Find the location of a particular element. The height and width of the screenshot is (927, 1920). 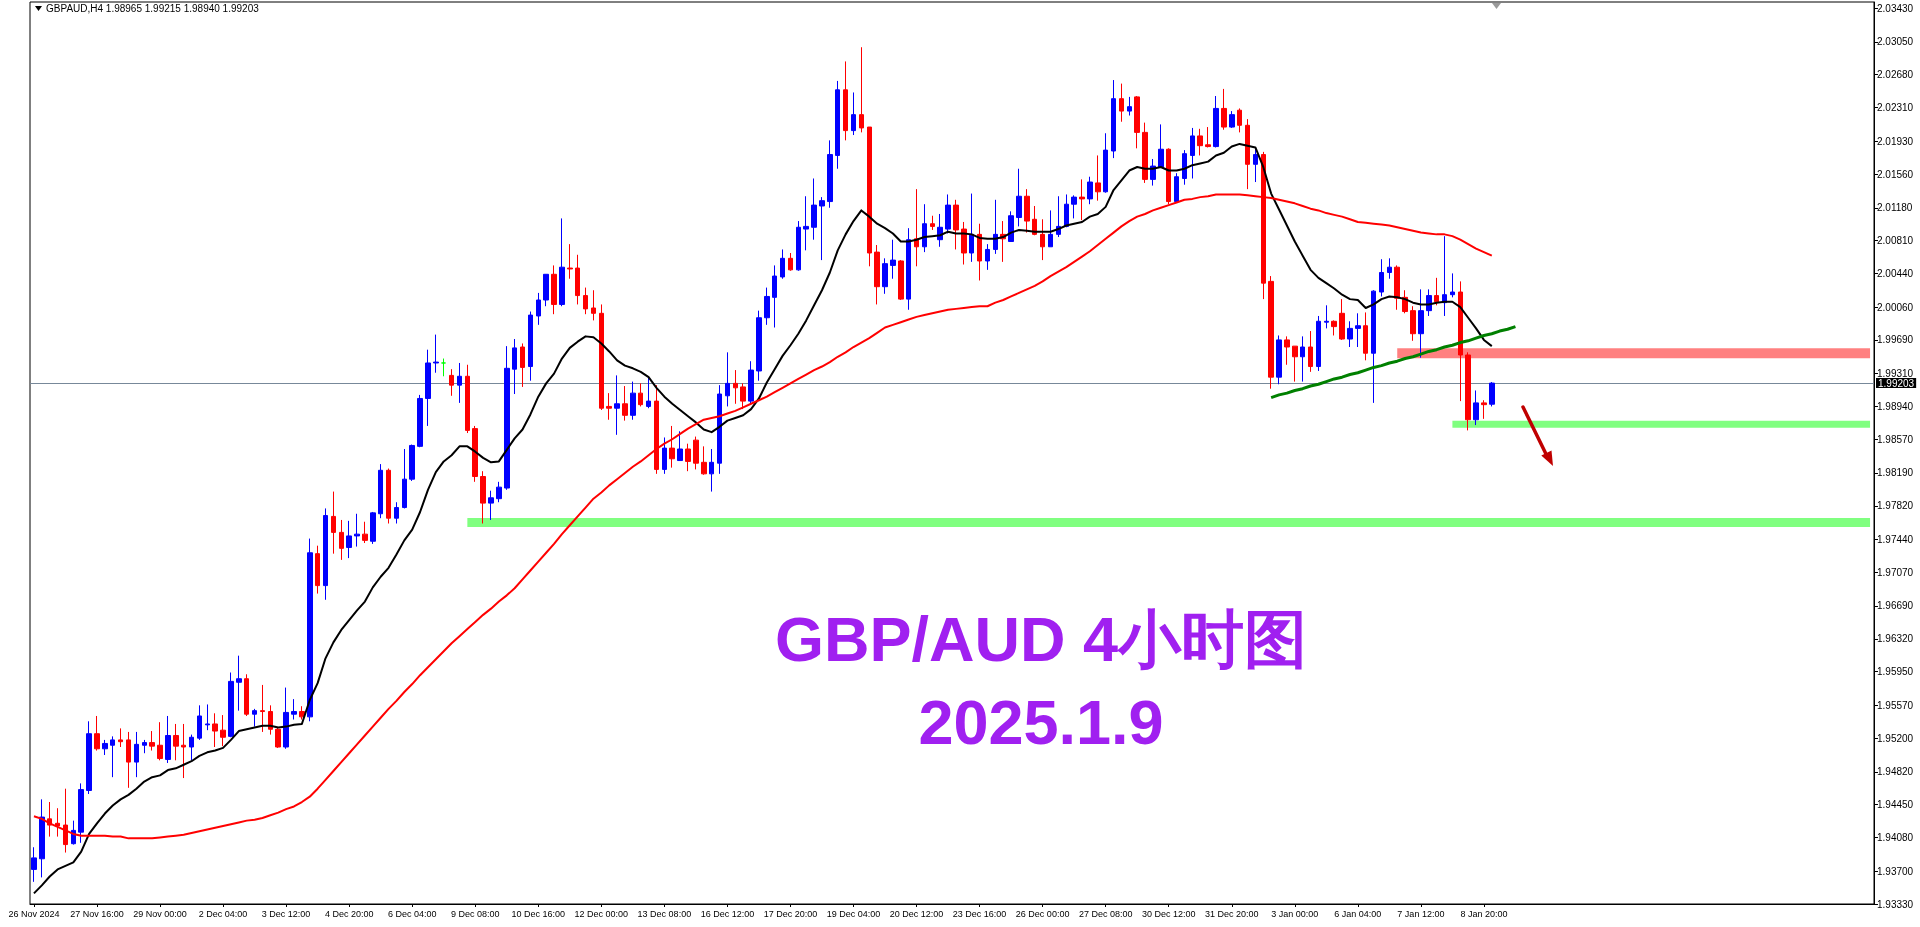

y-tick-label: 1.97440 is located at coordinates (1895, 539).